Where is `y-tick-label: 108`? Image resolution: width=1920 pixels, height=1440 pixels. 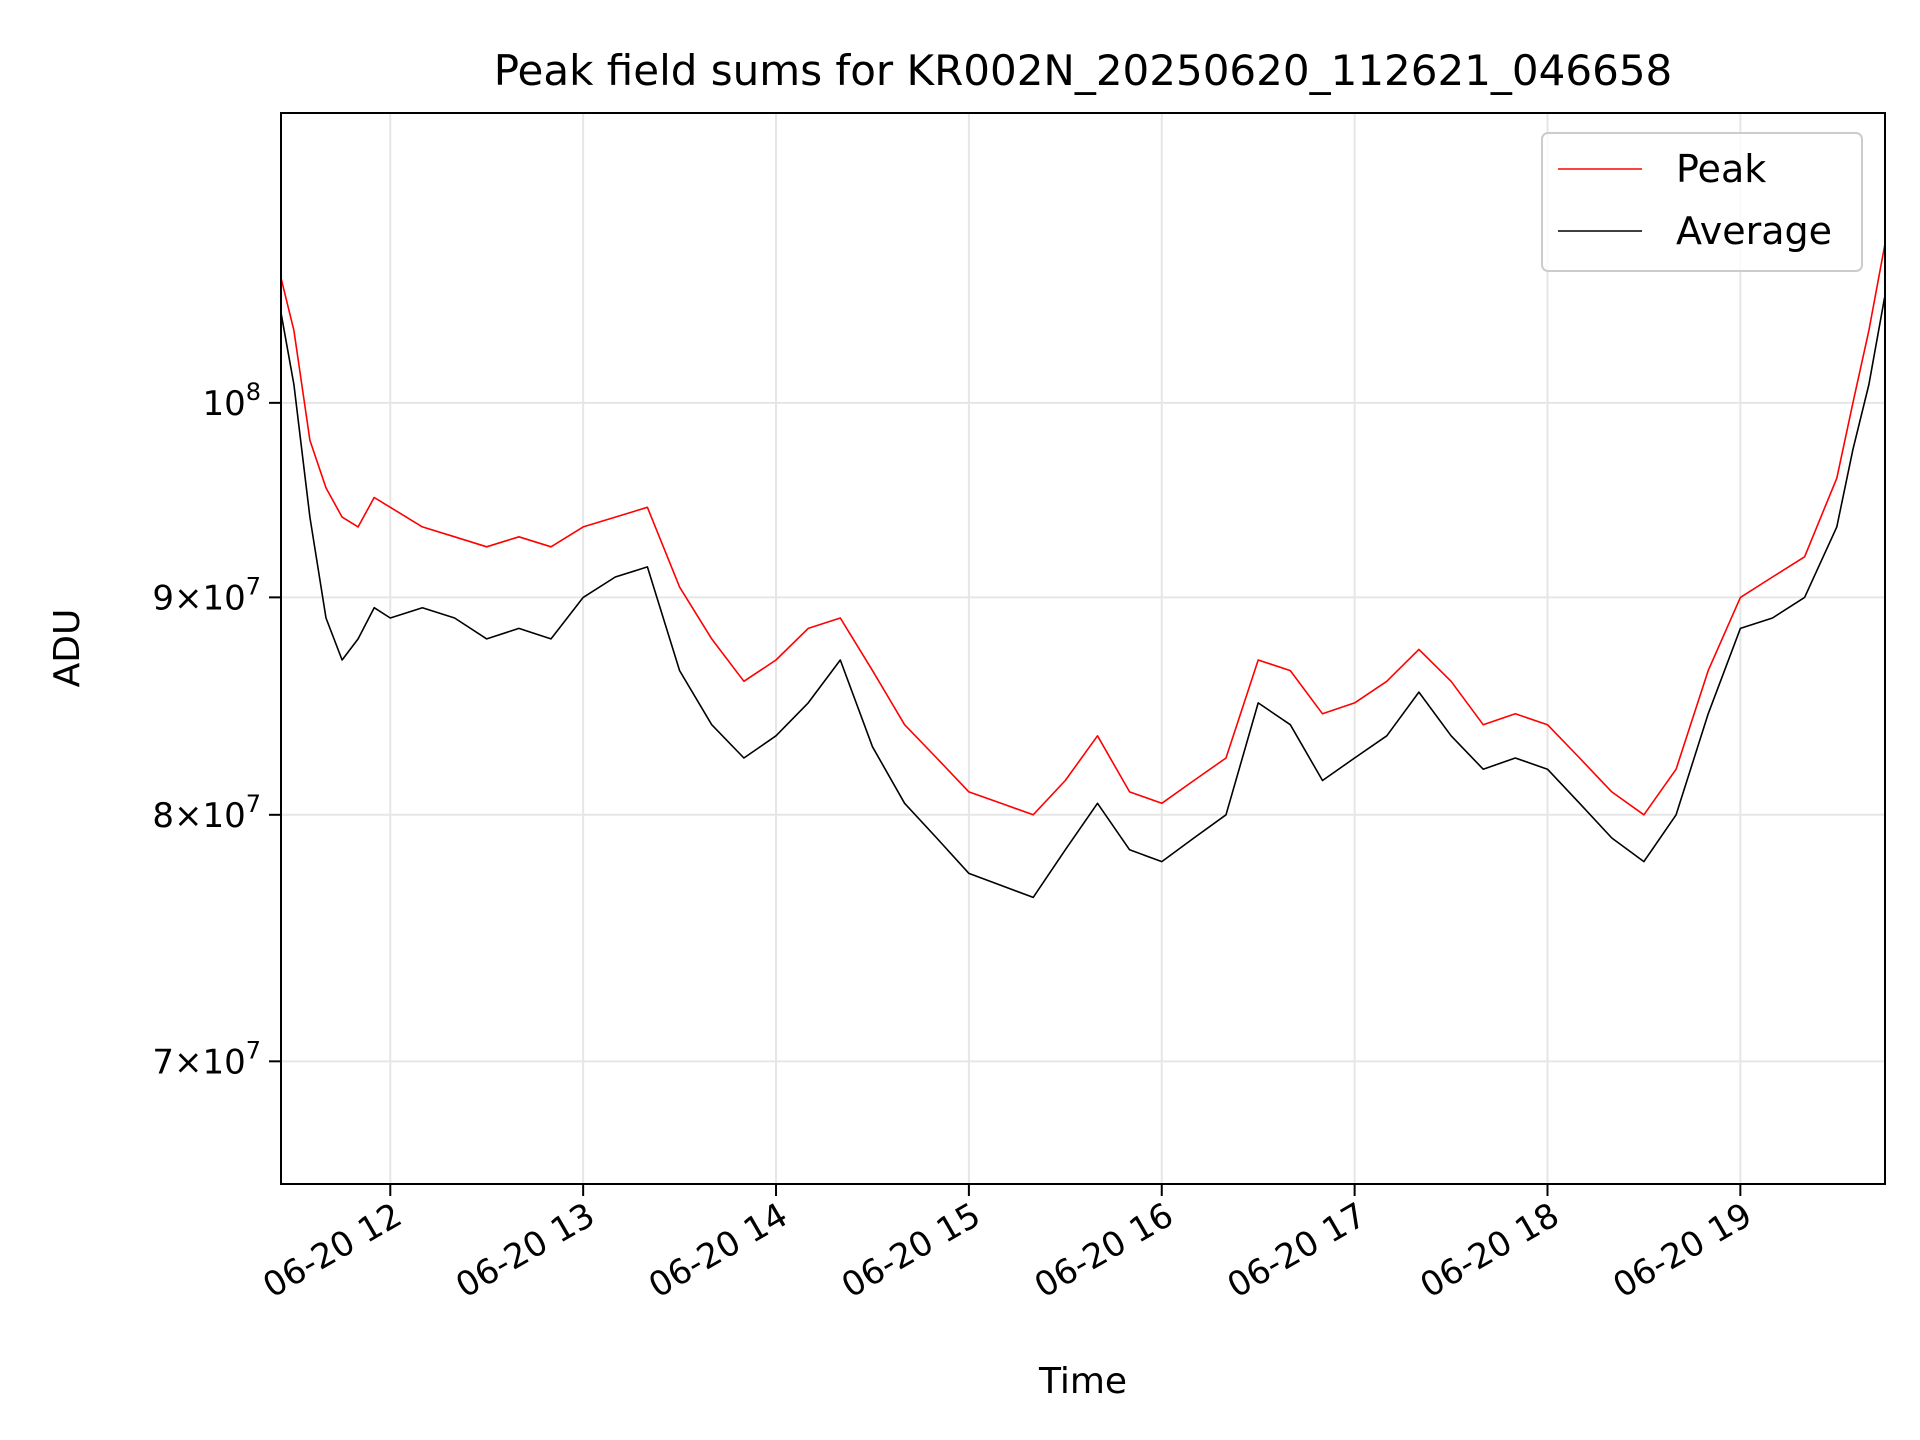
y-tick-label: 108 is located at coordinates (231, 401).